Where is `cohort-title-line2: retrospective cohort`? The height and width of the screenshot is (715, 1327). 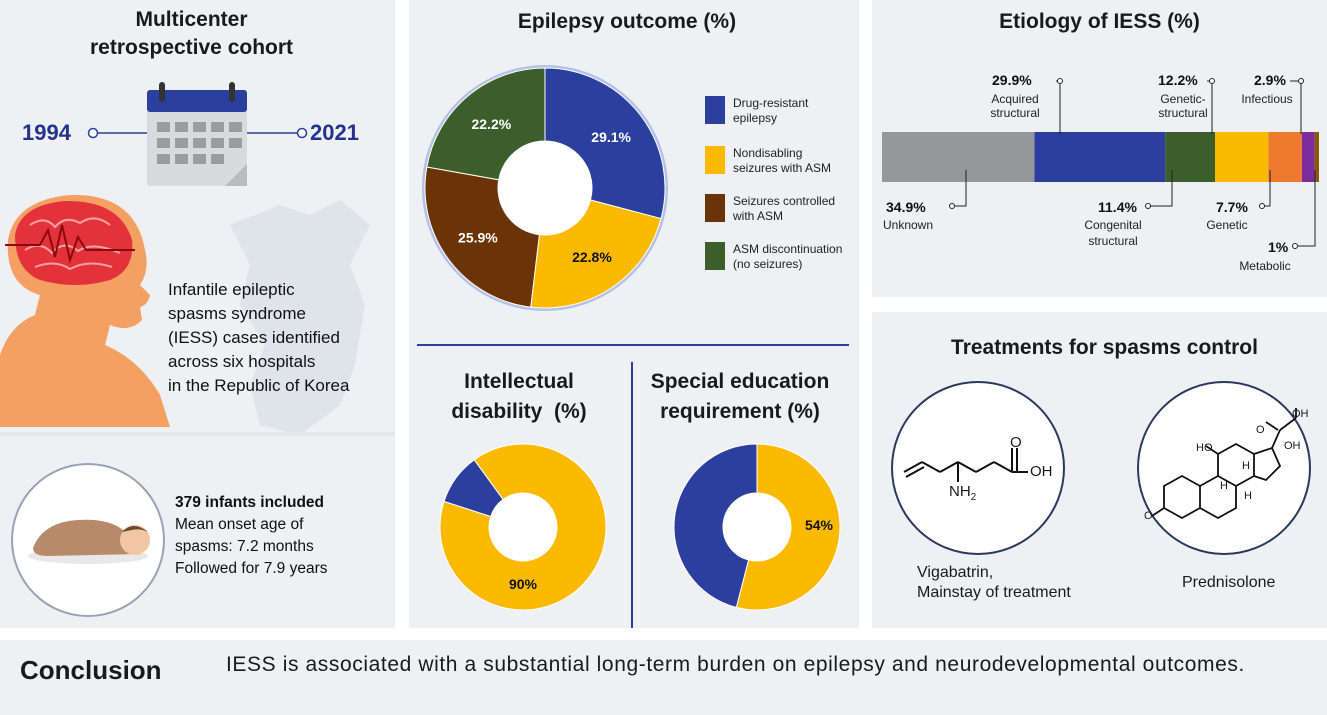
cohort-title-line2: retrospective cohort is located at coordinates (191, 47).